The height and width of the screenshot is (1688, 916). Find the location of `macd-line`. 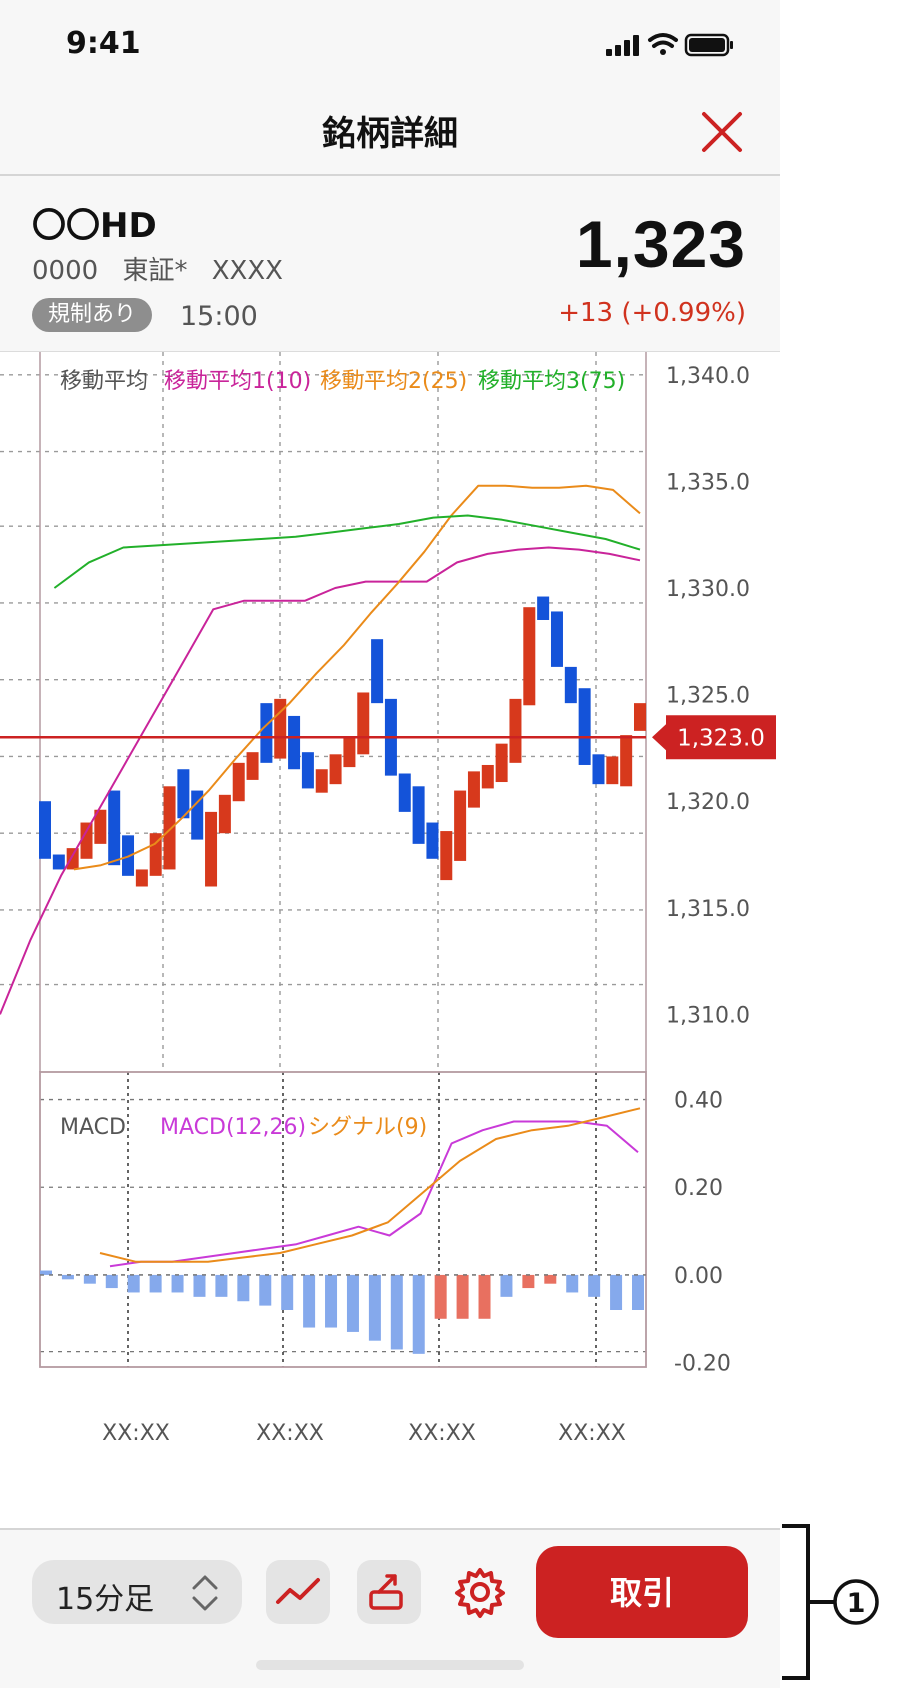

macd-line is located at coordinates (374, 1194).